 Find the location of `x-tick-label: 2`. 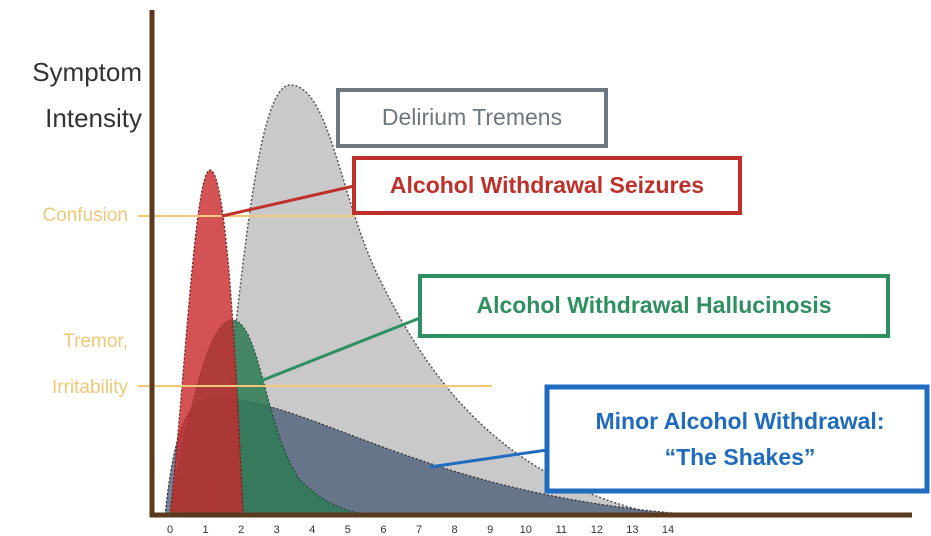

x-tick-label: 2 is located at coordinates (241, 530).